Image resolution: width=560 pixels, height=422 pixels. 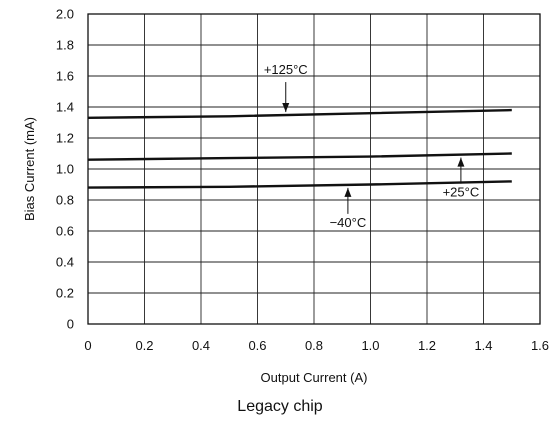 I want to click on y-tick-label: 1.6, so click(x=65, y=76).